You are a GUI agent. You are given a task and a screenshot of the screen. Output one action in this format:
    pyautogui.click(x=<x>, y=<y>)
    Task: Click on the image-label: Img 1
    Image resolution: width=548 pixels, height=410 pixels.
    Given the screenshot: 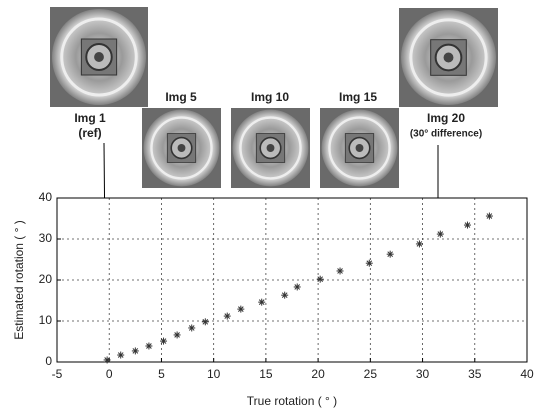 What is the action you would take?
    pyautogui.click(x=90, y=118)
    